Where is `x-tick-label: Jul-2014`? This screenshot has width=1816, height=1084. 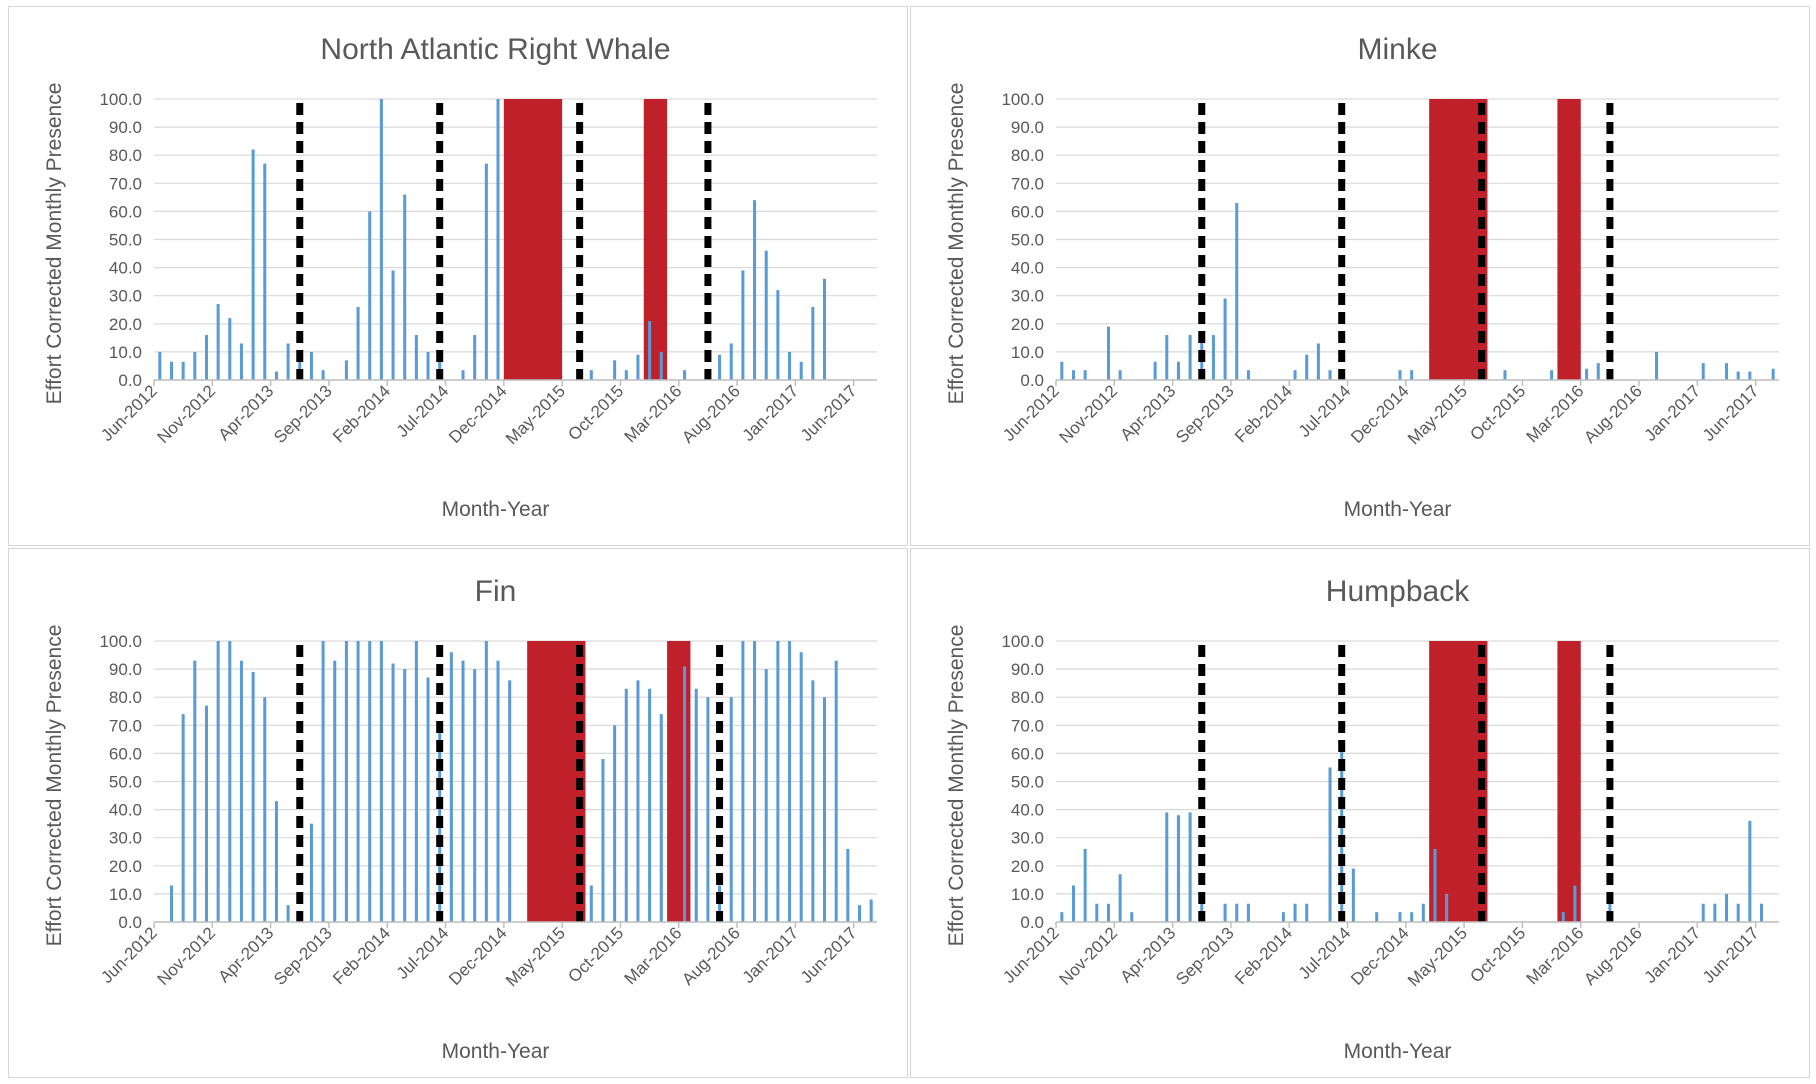
x-tick-label: Jul-2014 is located at coordinates (423, 411).